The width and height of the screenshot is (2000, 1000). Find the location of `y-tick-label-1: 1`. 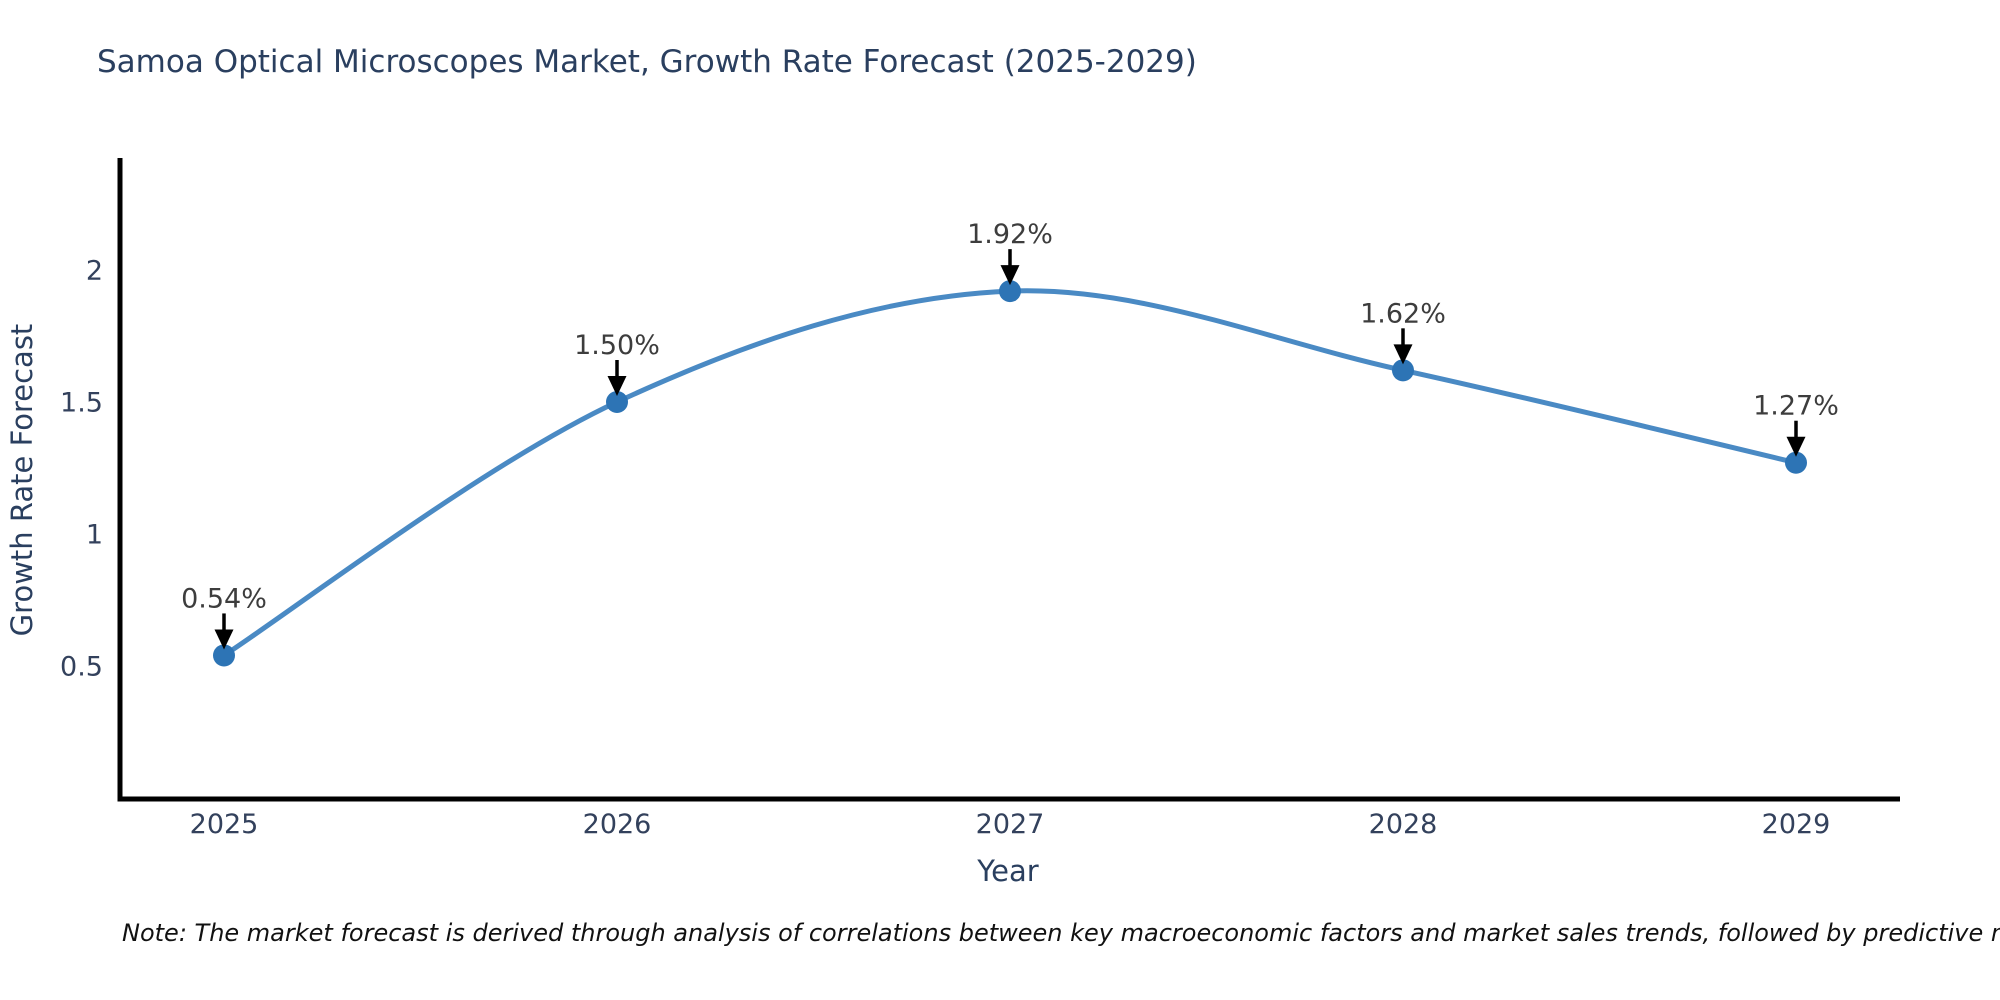

y-tick-label-1: 1 is located at coordinates (94, 535).